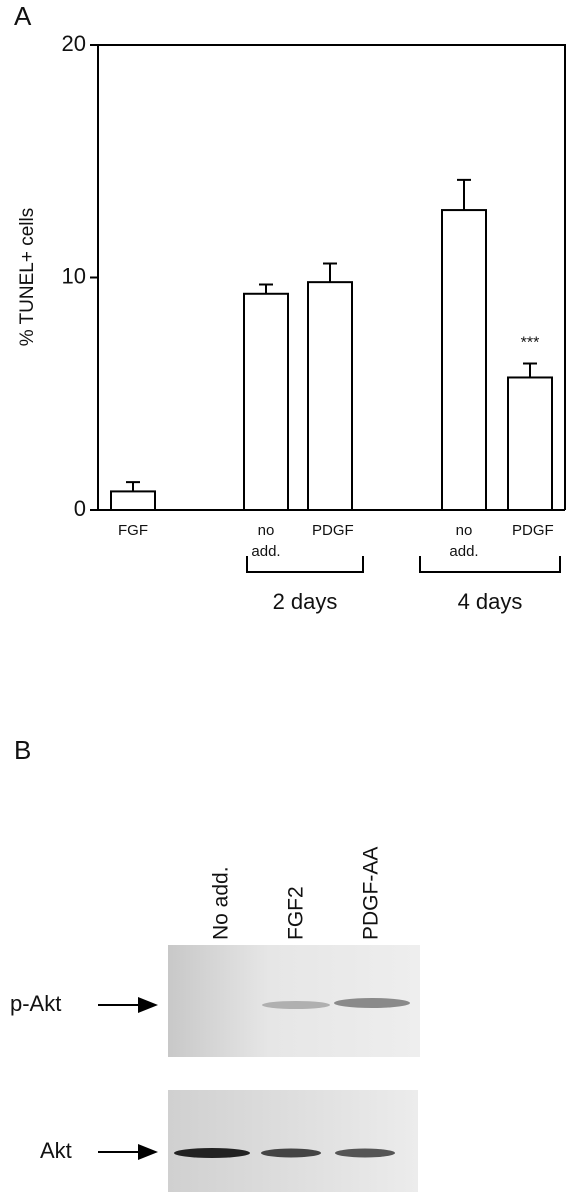 The height and width of the screenshot is (1200, 572). I want to click on y-tick-label: 10, so click(74, 275).